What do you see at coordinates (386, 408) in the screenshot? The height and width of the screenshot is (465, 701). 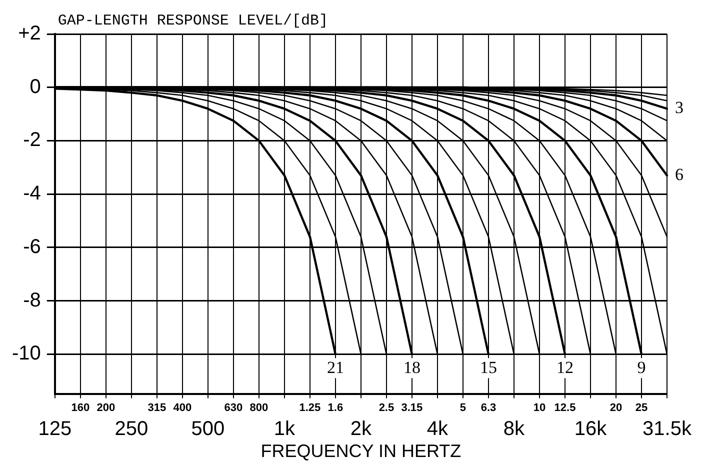 I see `x-tick-label: 2.5` at bounding box center [386, 408].